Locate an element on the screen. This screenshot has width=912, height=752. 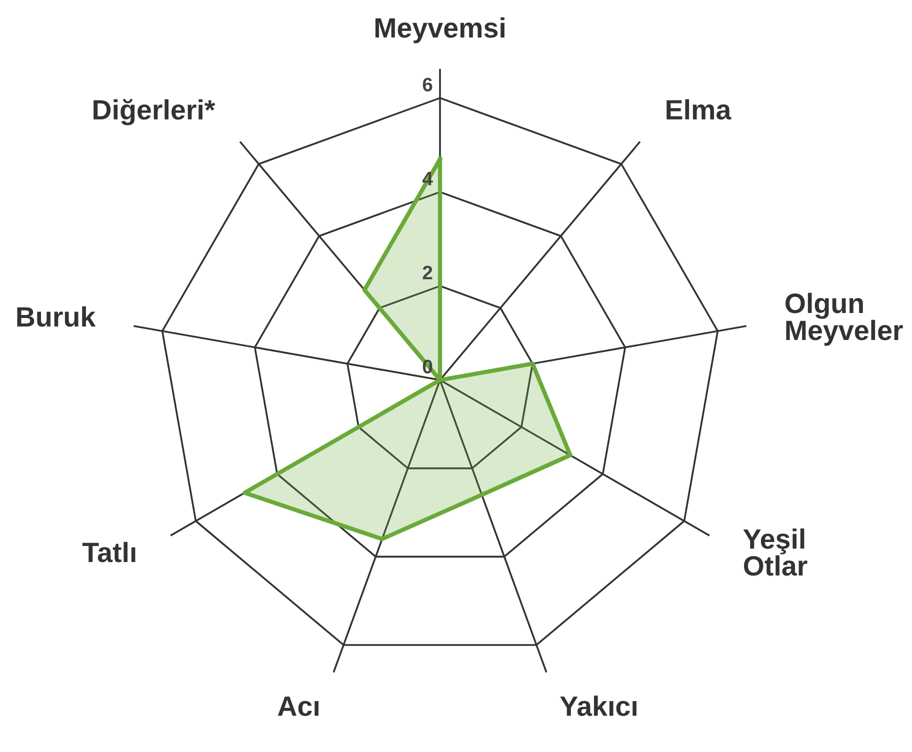
y-tick-label: 6 is located at coordinates (427, 85).